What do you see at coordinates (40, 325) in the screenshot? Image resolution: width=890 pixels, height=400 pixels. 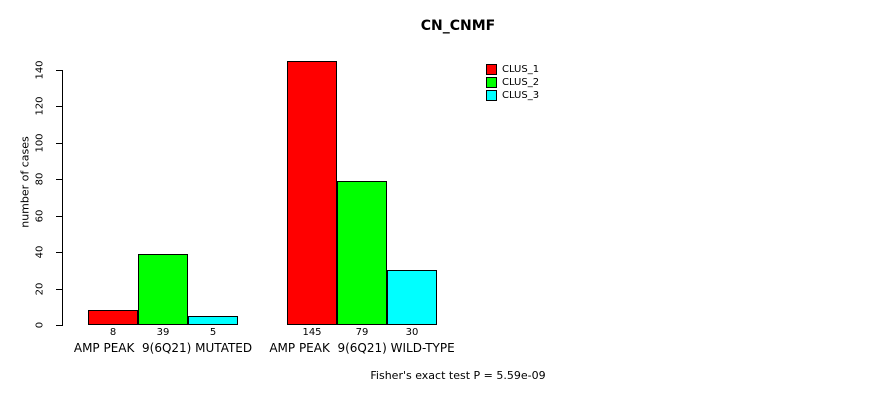 I see `y-tick-label: 0` at bounding box center [40, 325].